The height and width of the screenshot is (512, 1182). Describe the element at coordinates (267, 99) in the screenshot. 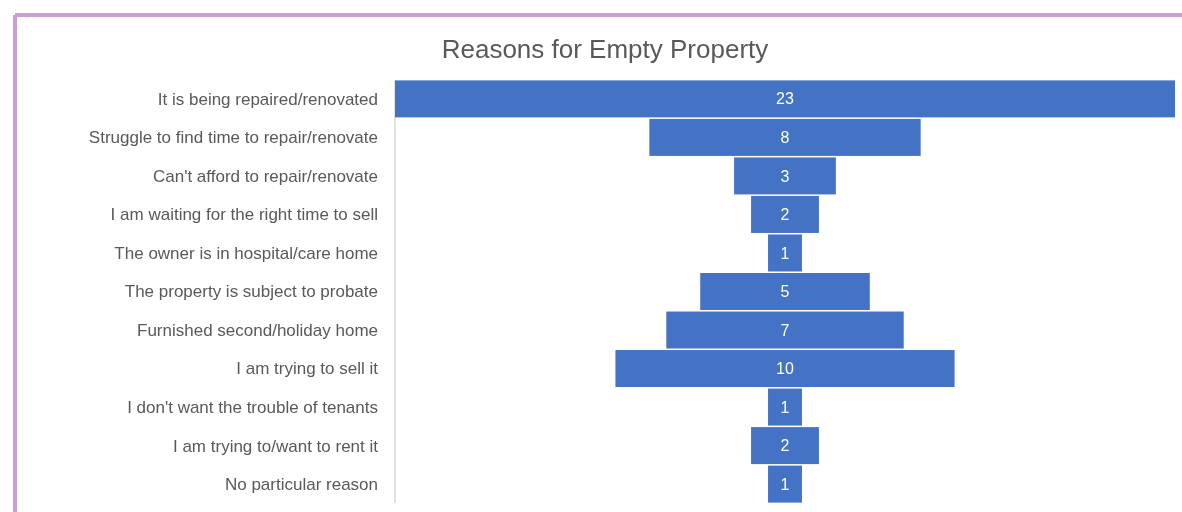

I see `category-label: It is being repaired/renovated` at that location.